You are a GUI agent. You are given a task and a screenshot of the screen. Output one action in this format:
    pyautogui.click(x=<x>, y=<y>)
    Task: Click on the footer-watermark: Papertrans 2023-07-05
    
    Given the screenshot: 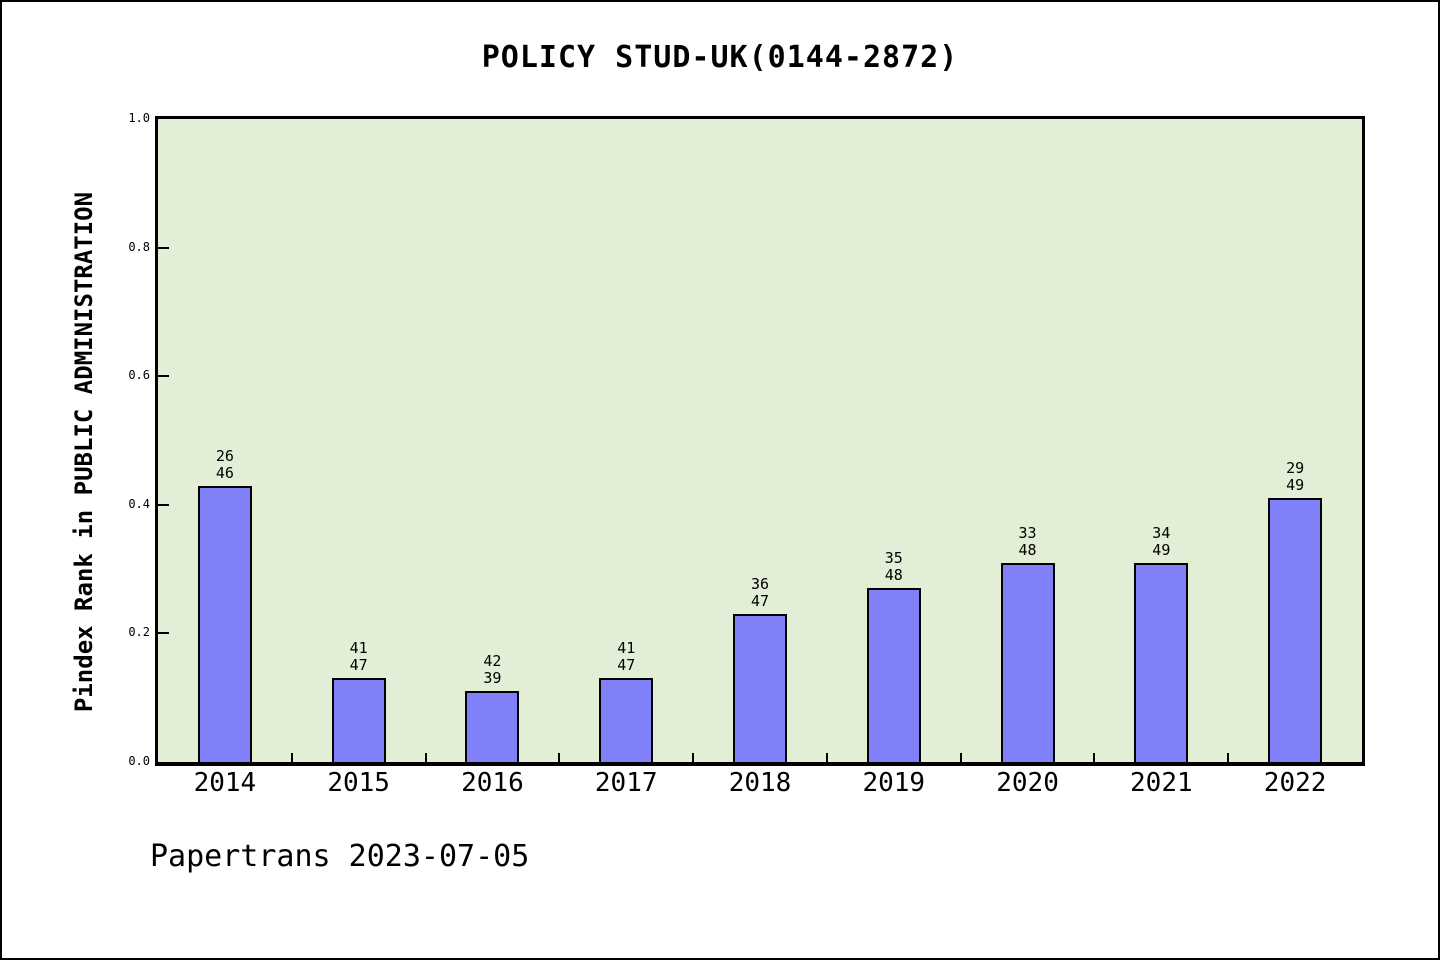 What is the action you would take?
    pyautogui.click(x=340, y=856)
    